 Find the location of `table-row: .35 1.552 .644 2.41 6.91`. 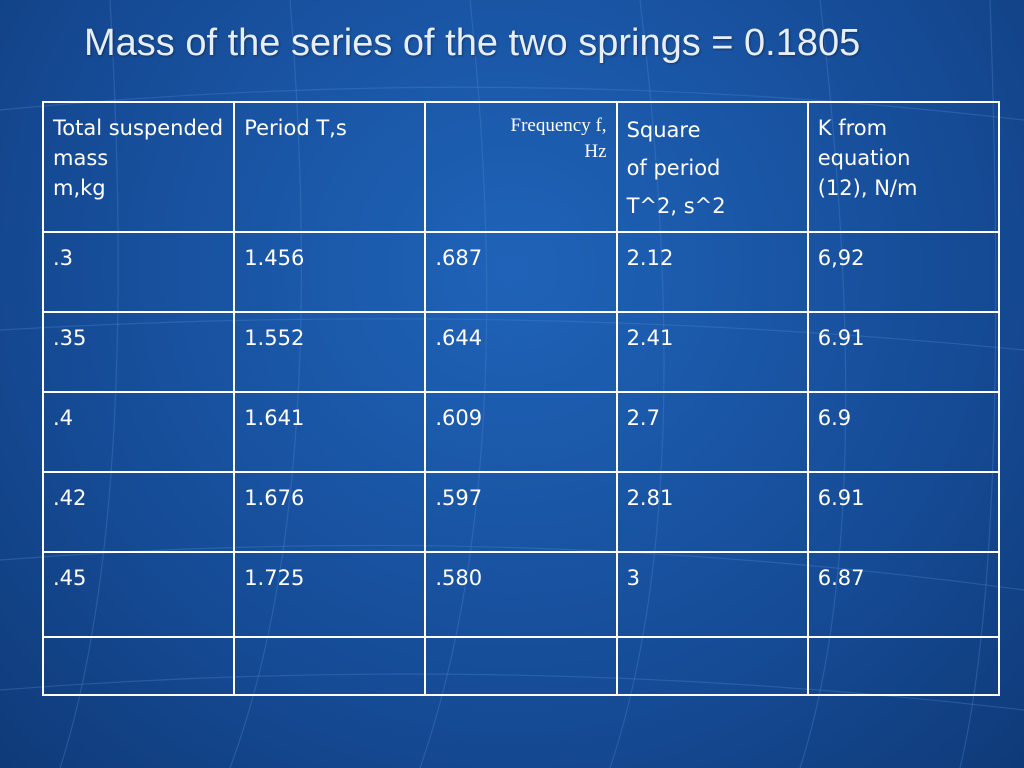

table-row: .35 1.552 .644 2.41 6.91 is located at coordinates (521, 352).